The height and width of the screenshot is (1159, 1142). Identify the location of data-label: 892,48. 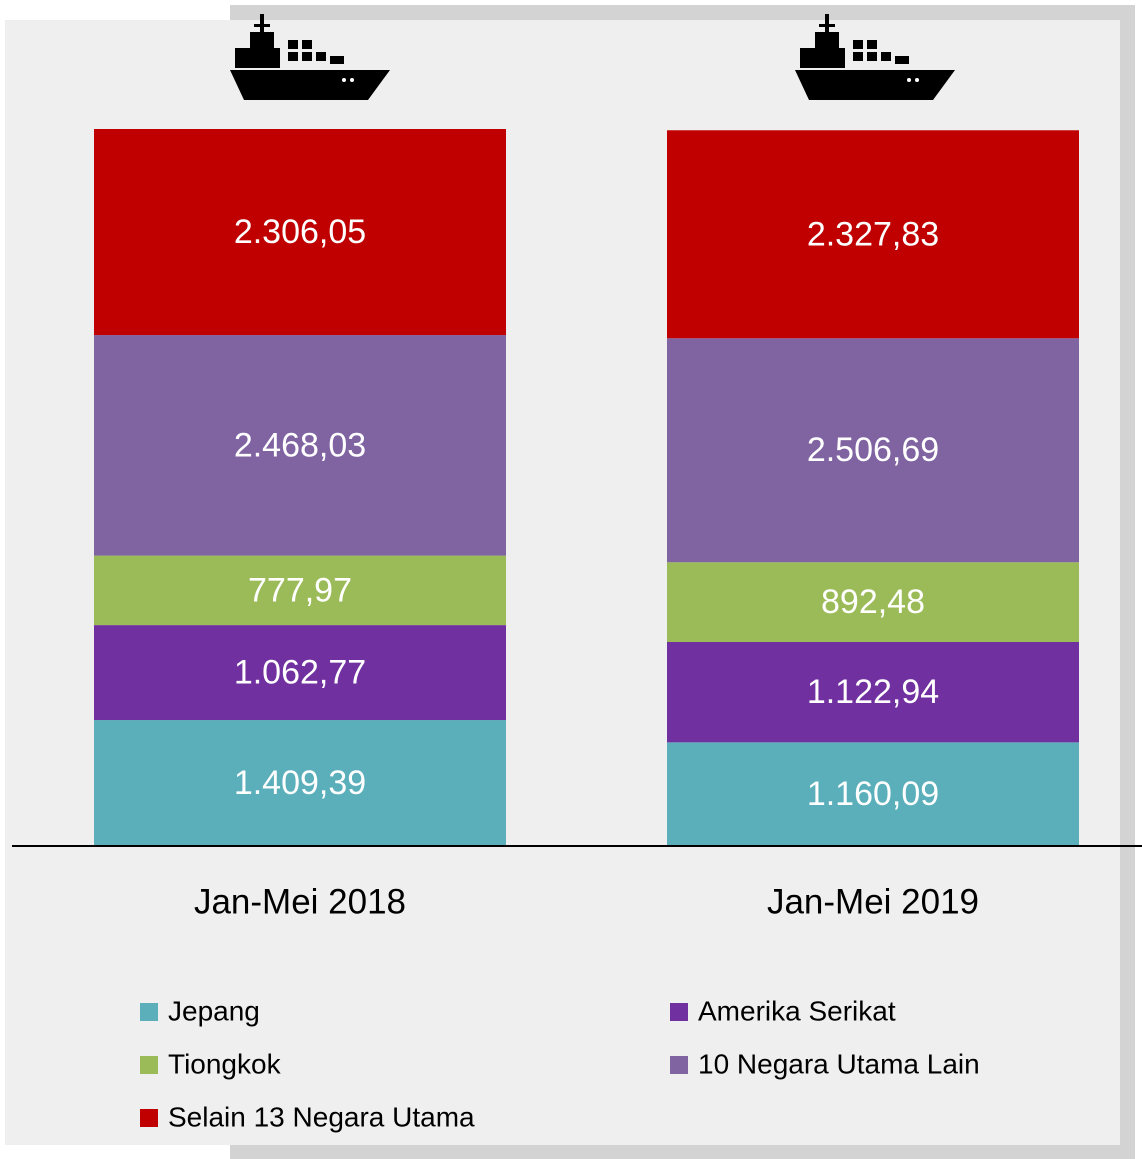
(873, 602).